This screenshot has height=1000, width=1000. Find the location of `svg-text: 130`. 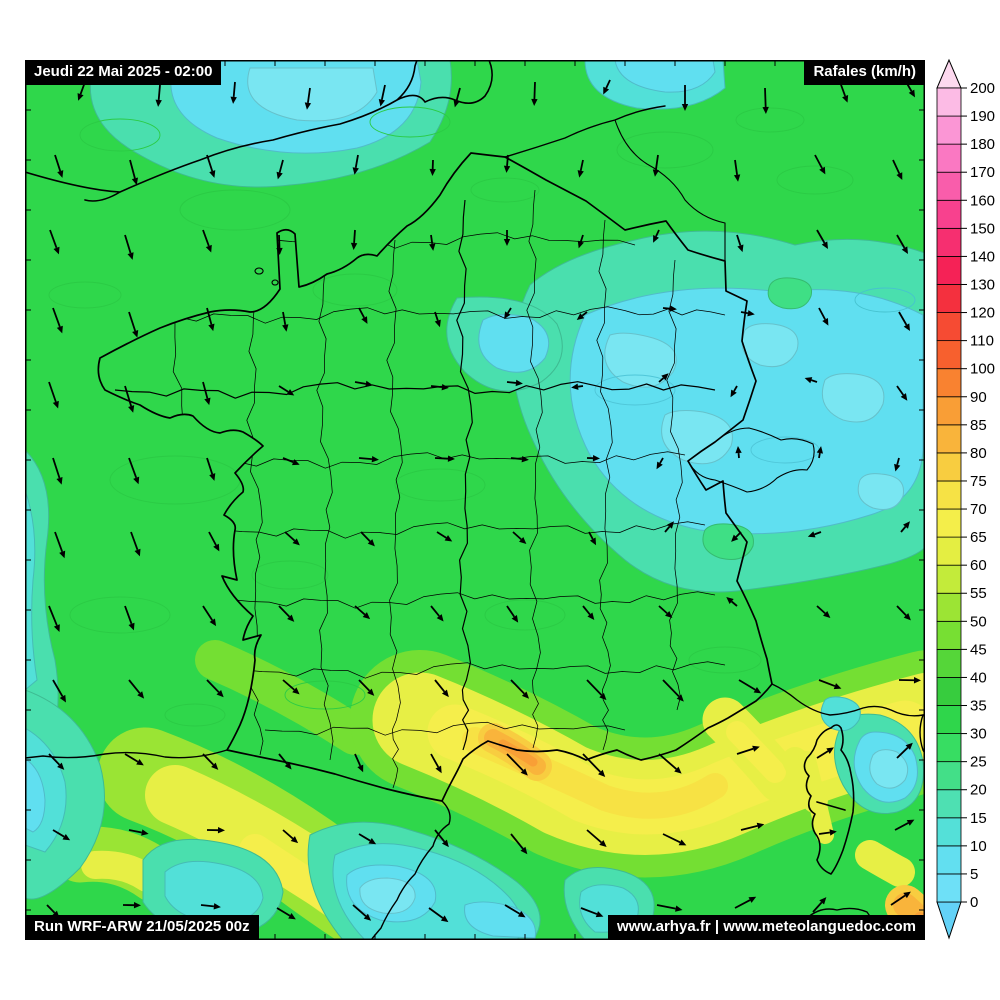

svg-text: 130 is located at coordinates (982, 284).